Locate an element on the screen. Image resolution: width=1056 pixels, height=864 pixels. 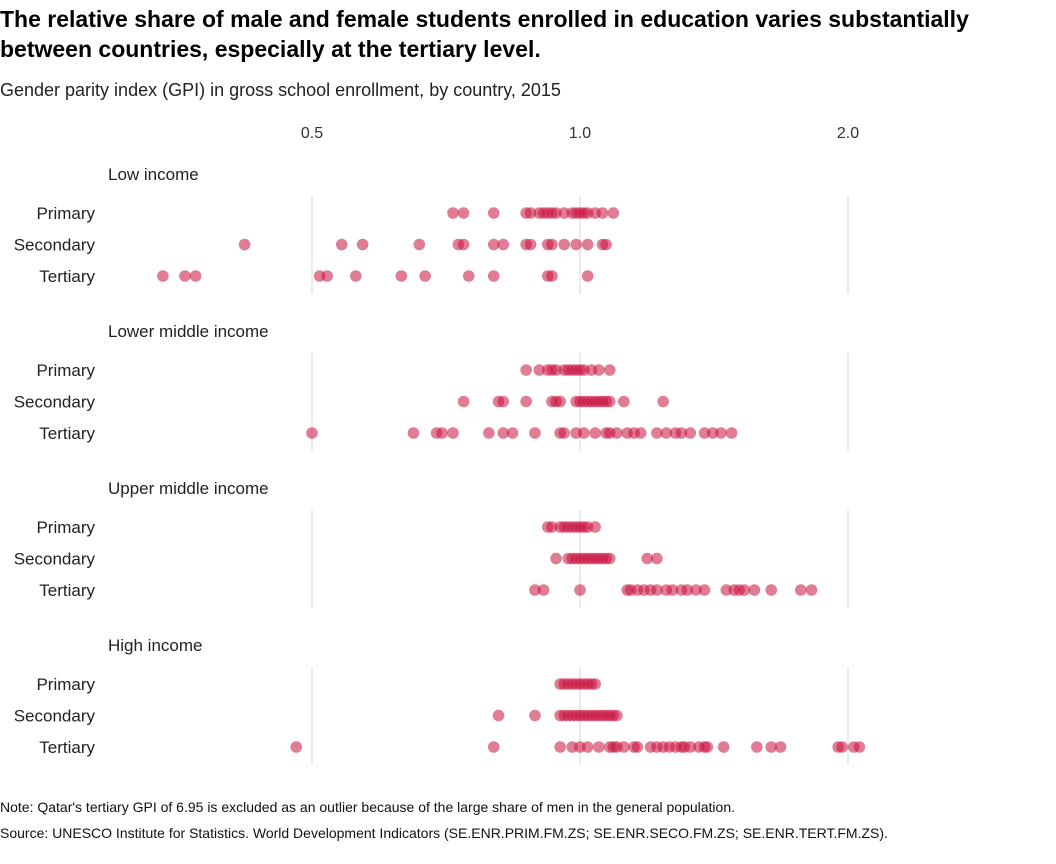
x-tick-label: 1.0 is located at coordinates (580, 133).